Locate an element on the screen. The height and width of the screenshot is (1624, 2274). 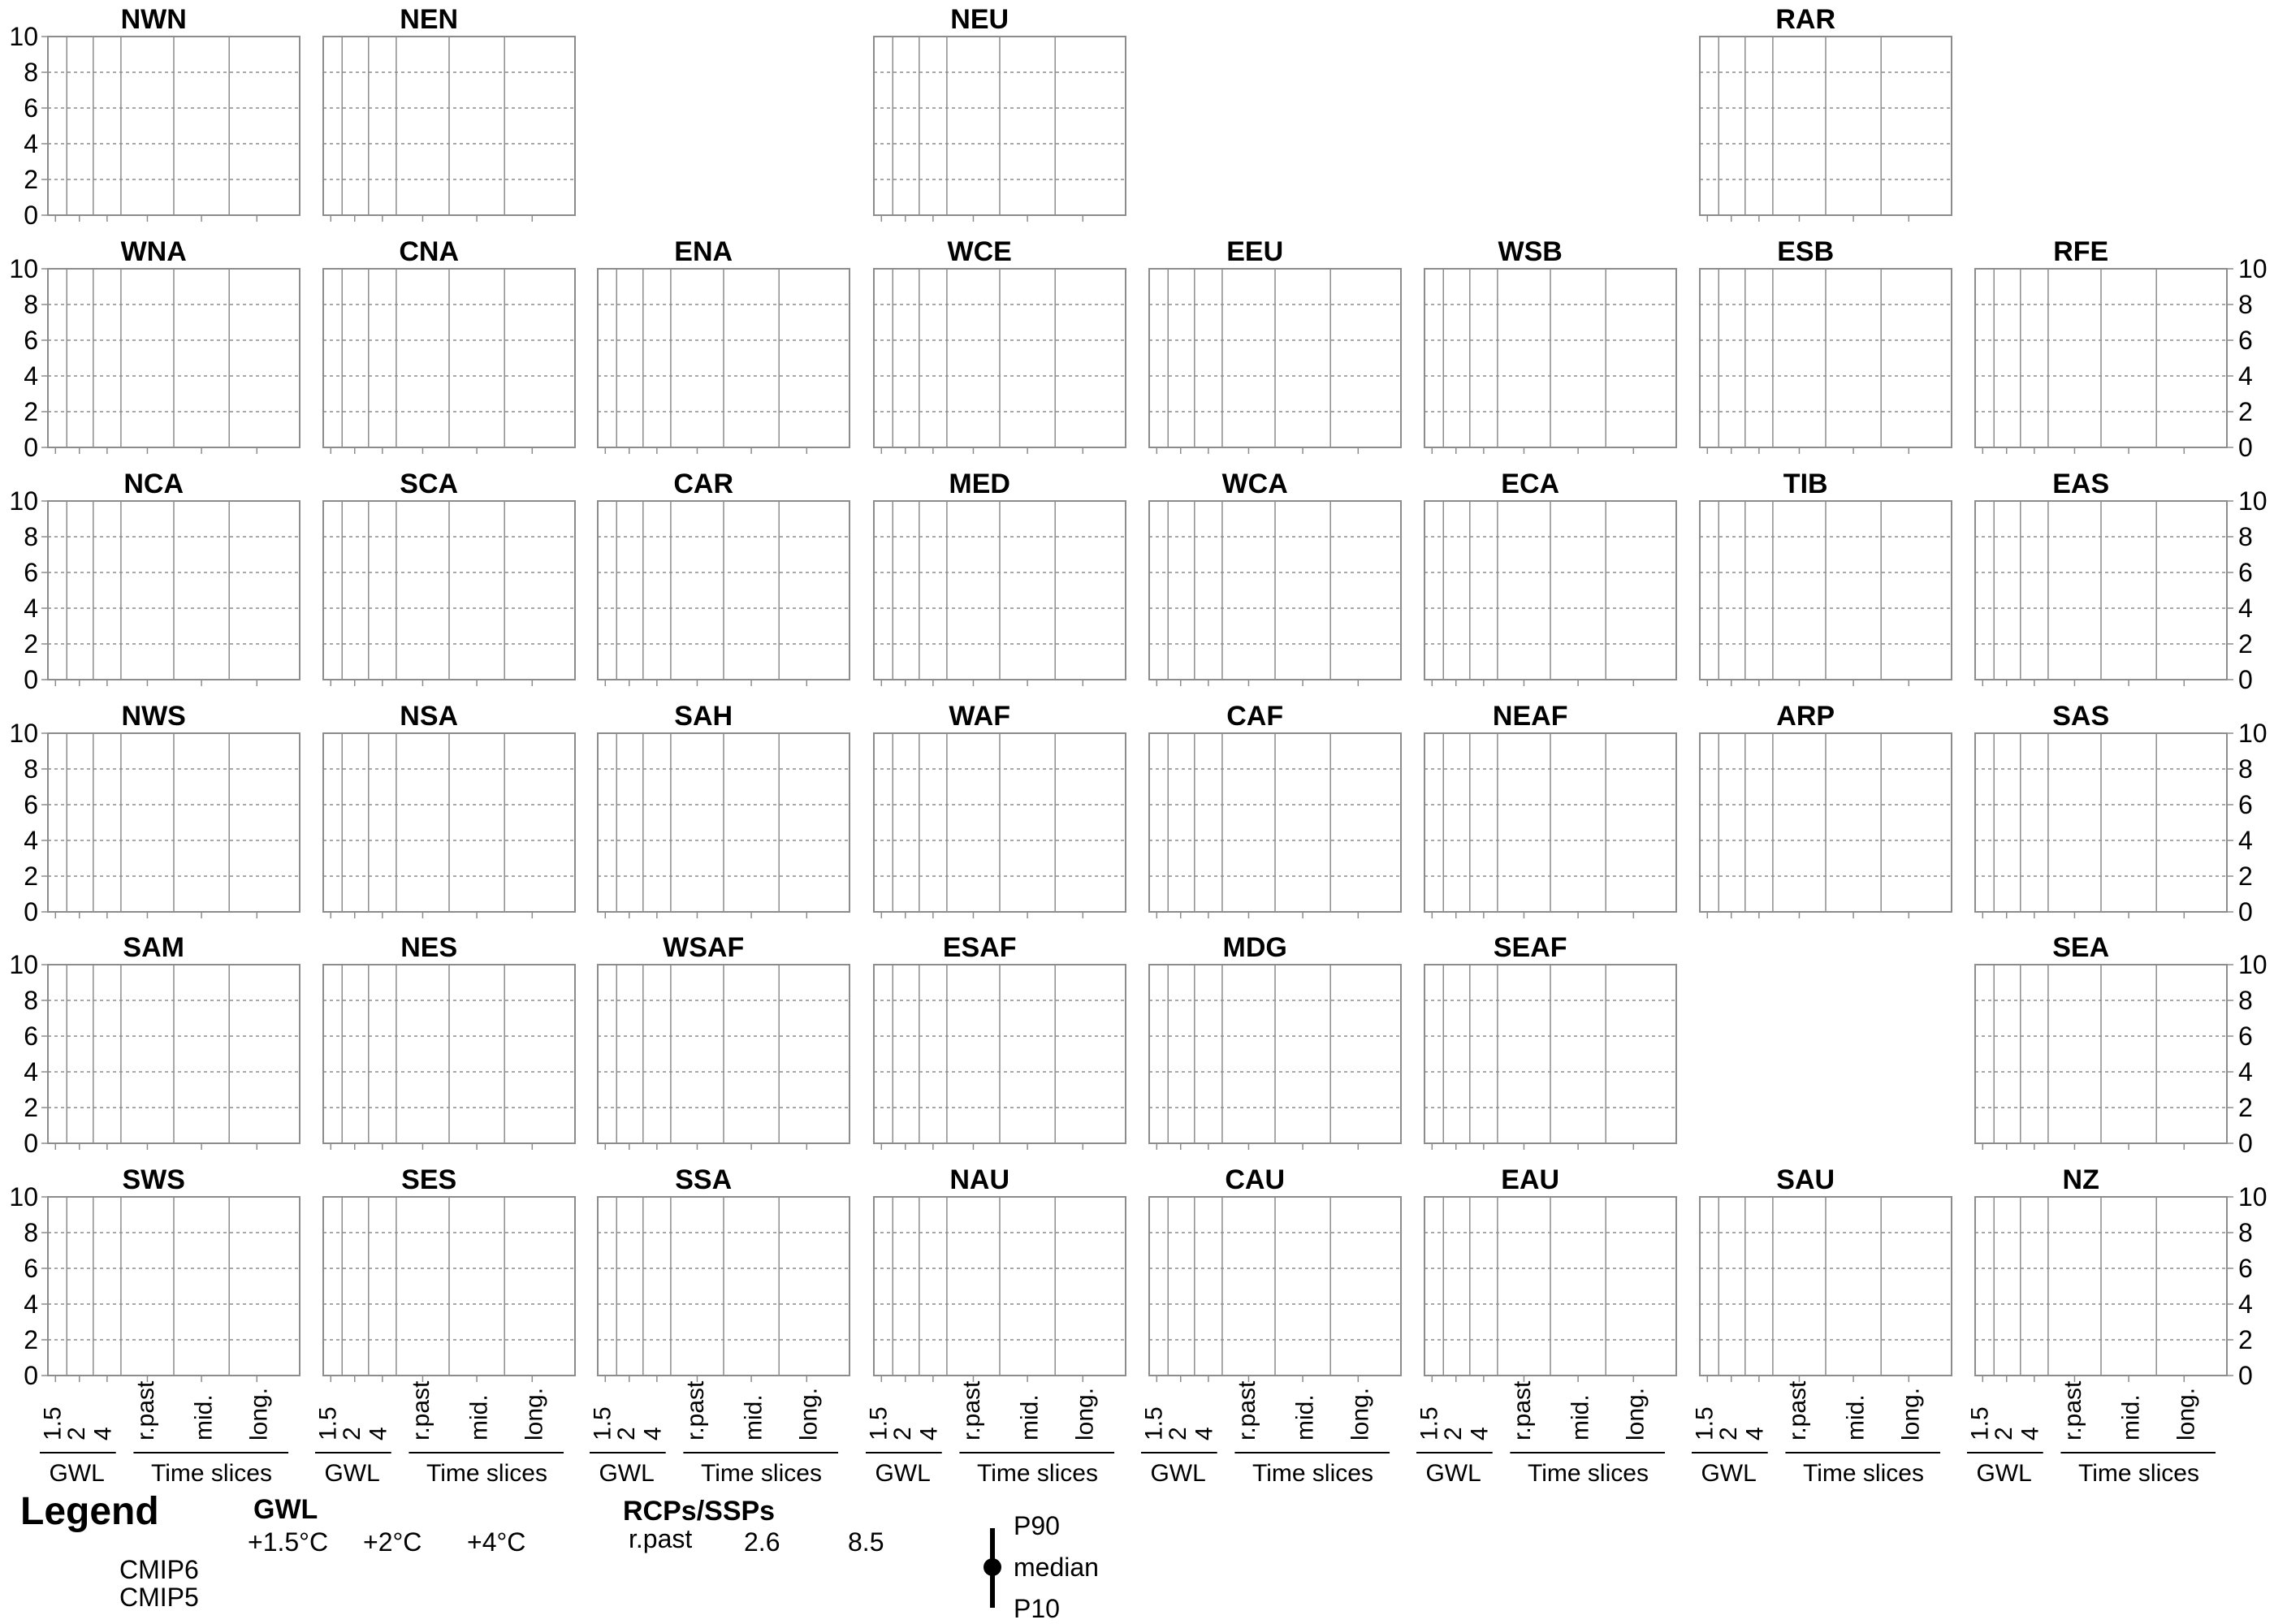
panel-title: SAM is located at coordinates (154, 948).